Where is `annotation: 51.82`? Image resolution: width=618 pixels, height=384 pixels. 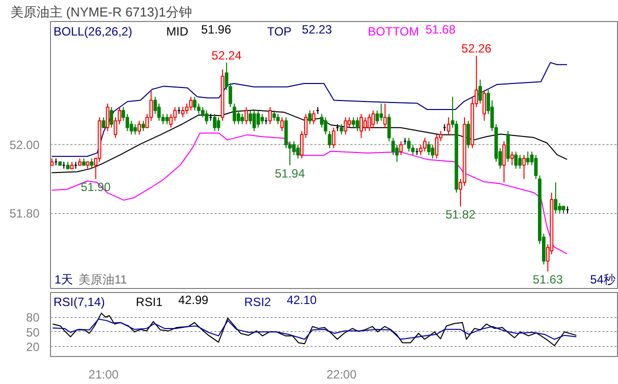 annotation: 51.82 is located at coordinates (460, 214).